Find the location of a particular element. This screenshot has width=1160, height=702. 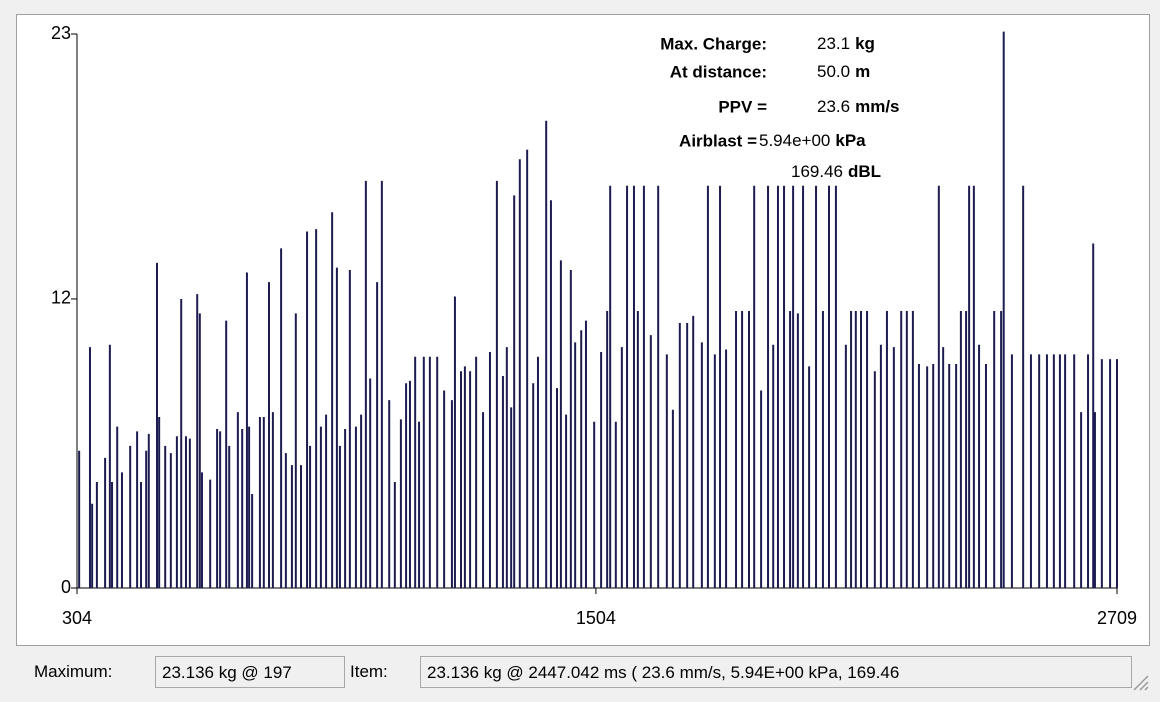

annotation-label: Airblast = is located at coordinates (718, 140).